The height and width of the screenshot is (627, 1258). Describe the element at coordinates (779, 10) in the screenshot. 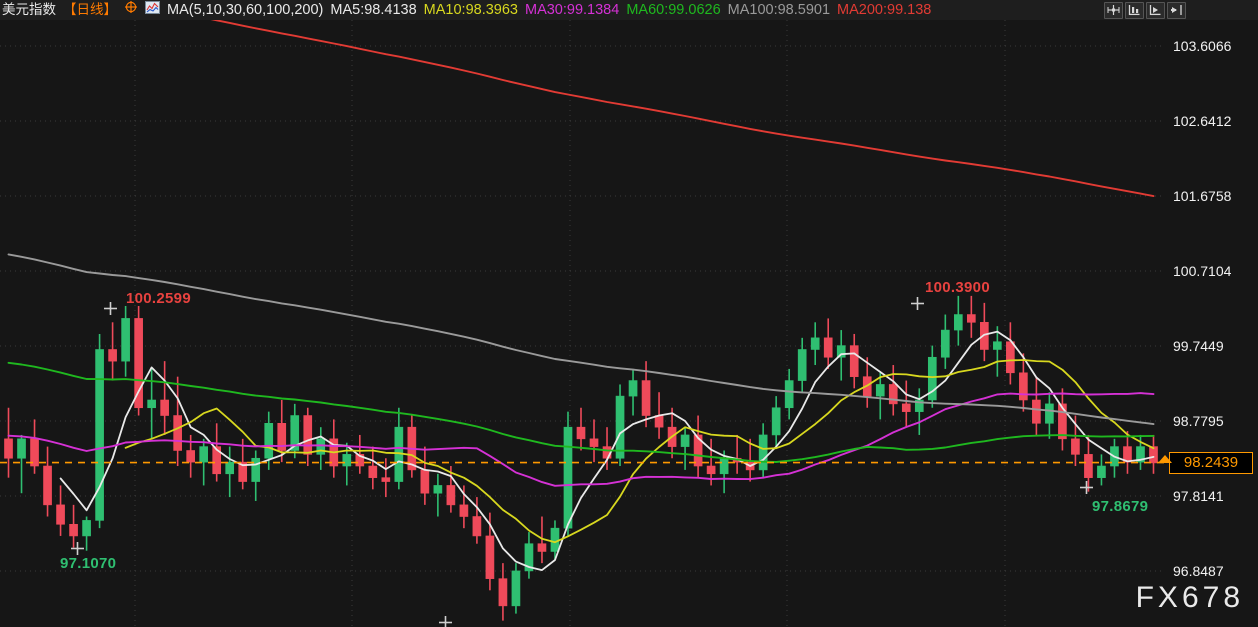

I see `ma100-readout: MA100:98.5901` at that location.